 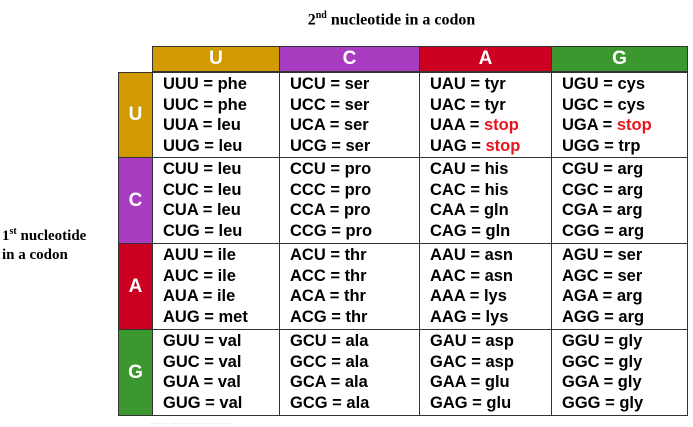 I want to click on codon-entry: CCU = pro, so click(x=354, y=169).